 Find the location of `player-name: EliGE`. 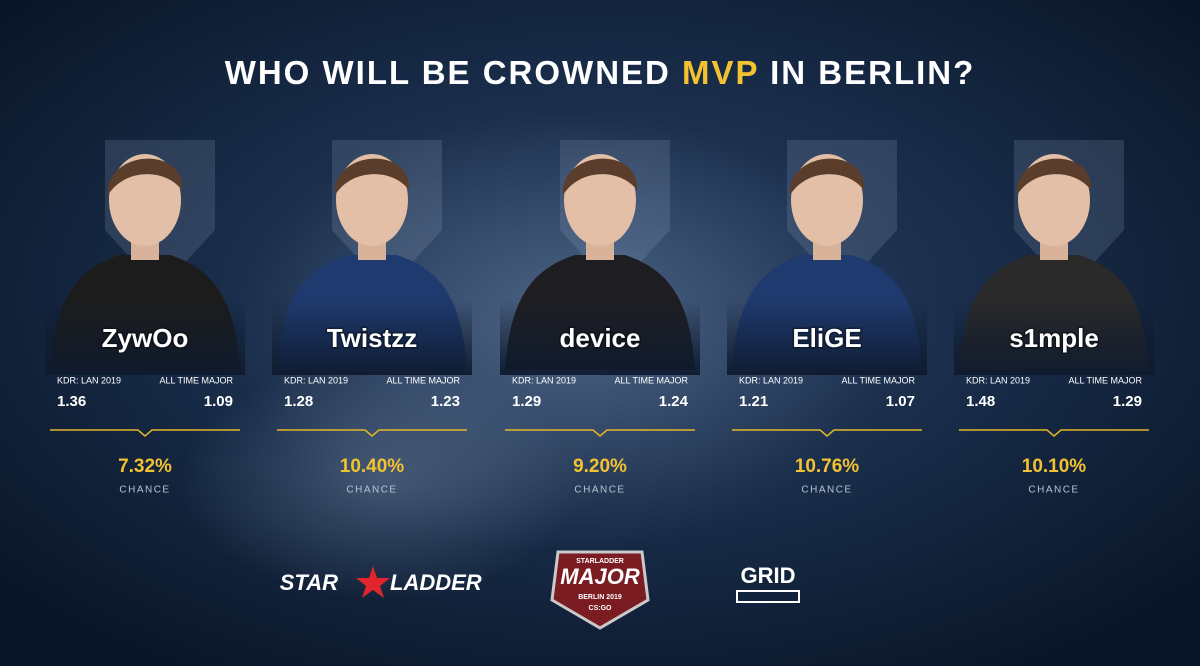

player-name: EliGE is located at coordinates (826, 338).